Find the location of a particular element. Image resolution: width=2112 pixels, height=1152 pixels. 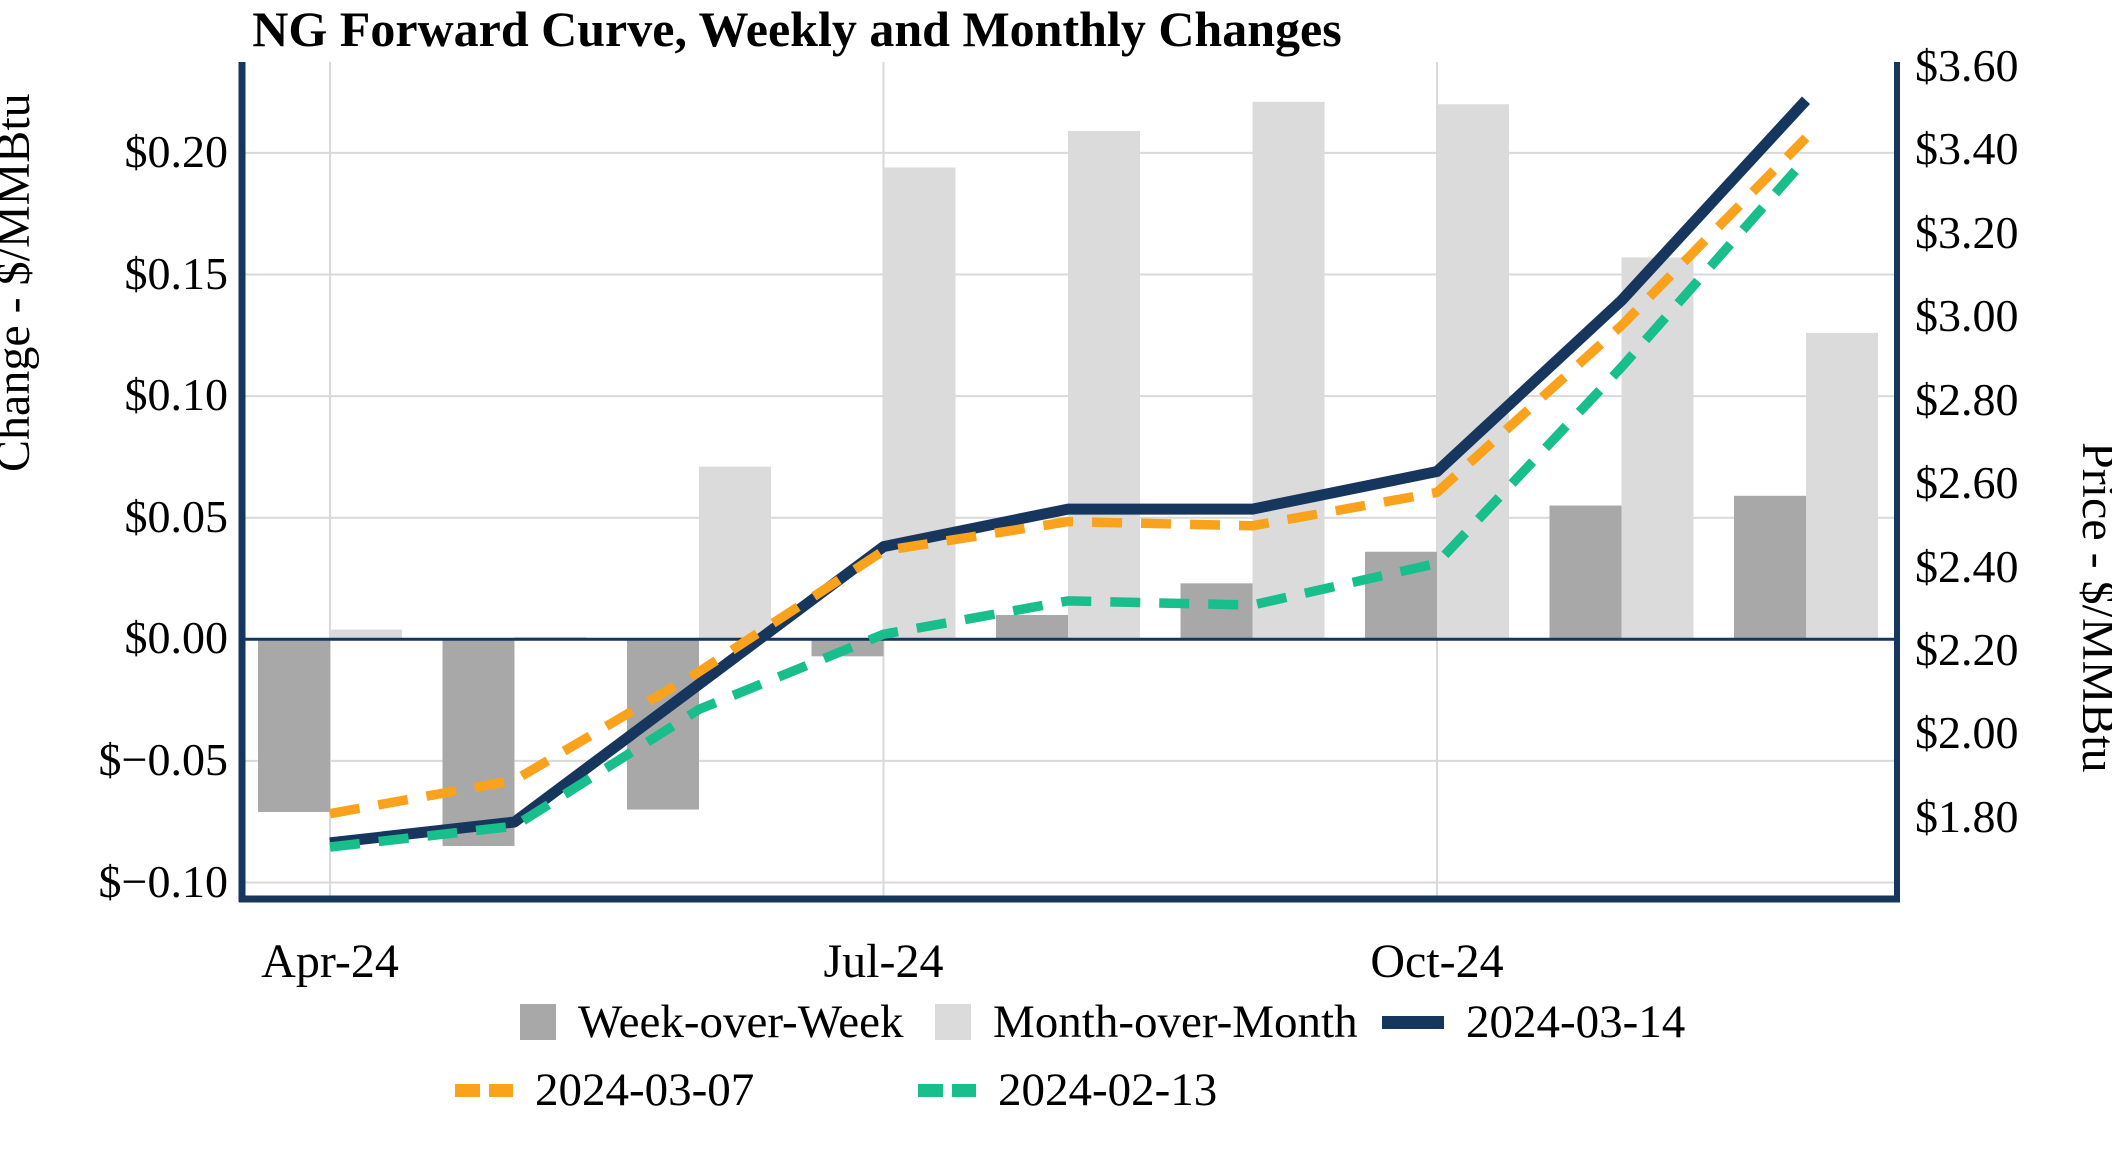

left-axis-tick-label: $0.20 is located at coordinates (176, 151).